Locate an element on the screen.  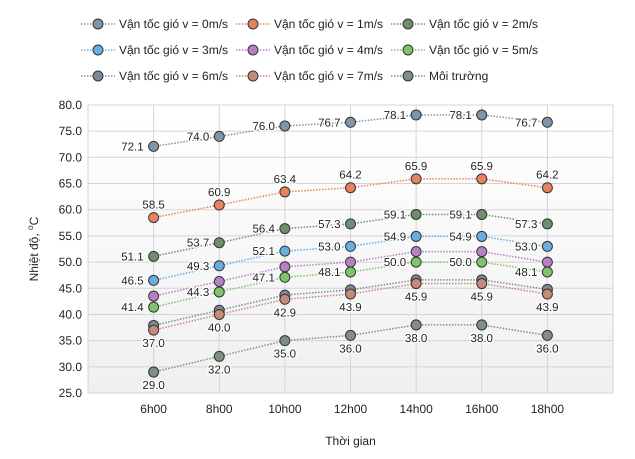
legend-label: Vận tốc gió v = 5m/s is located at coordinates (483, 50).